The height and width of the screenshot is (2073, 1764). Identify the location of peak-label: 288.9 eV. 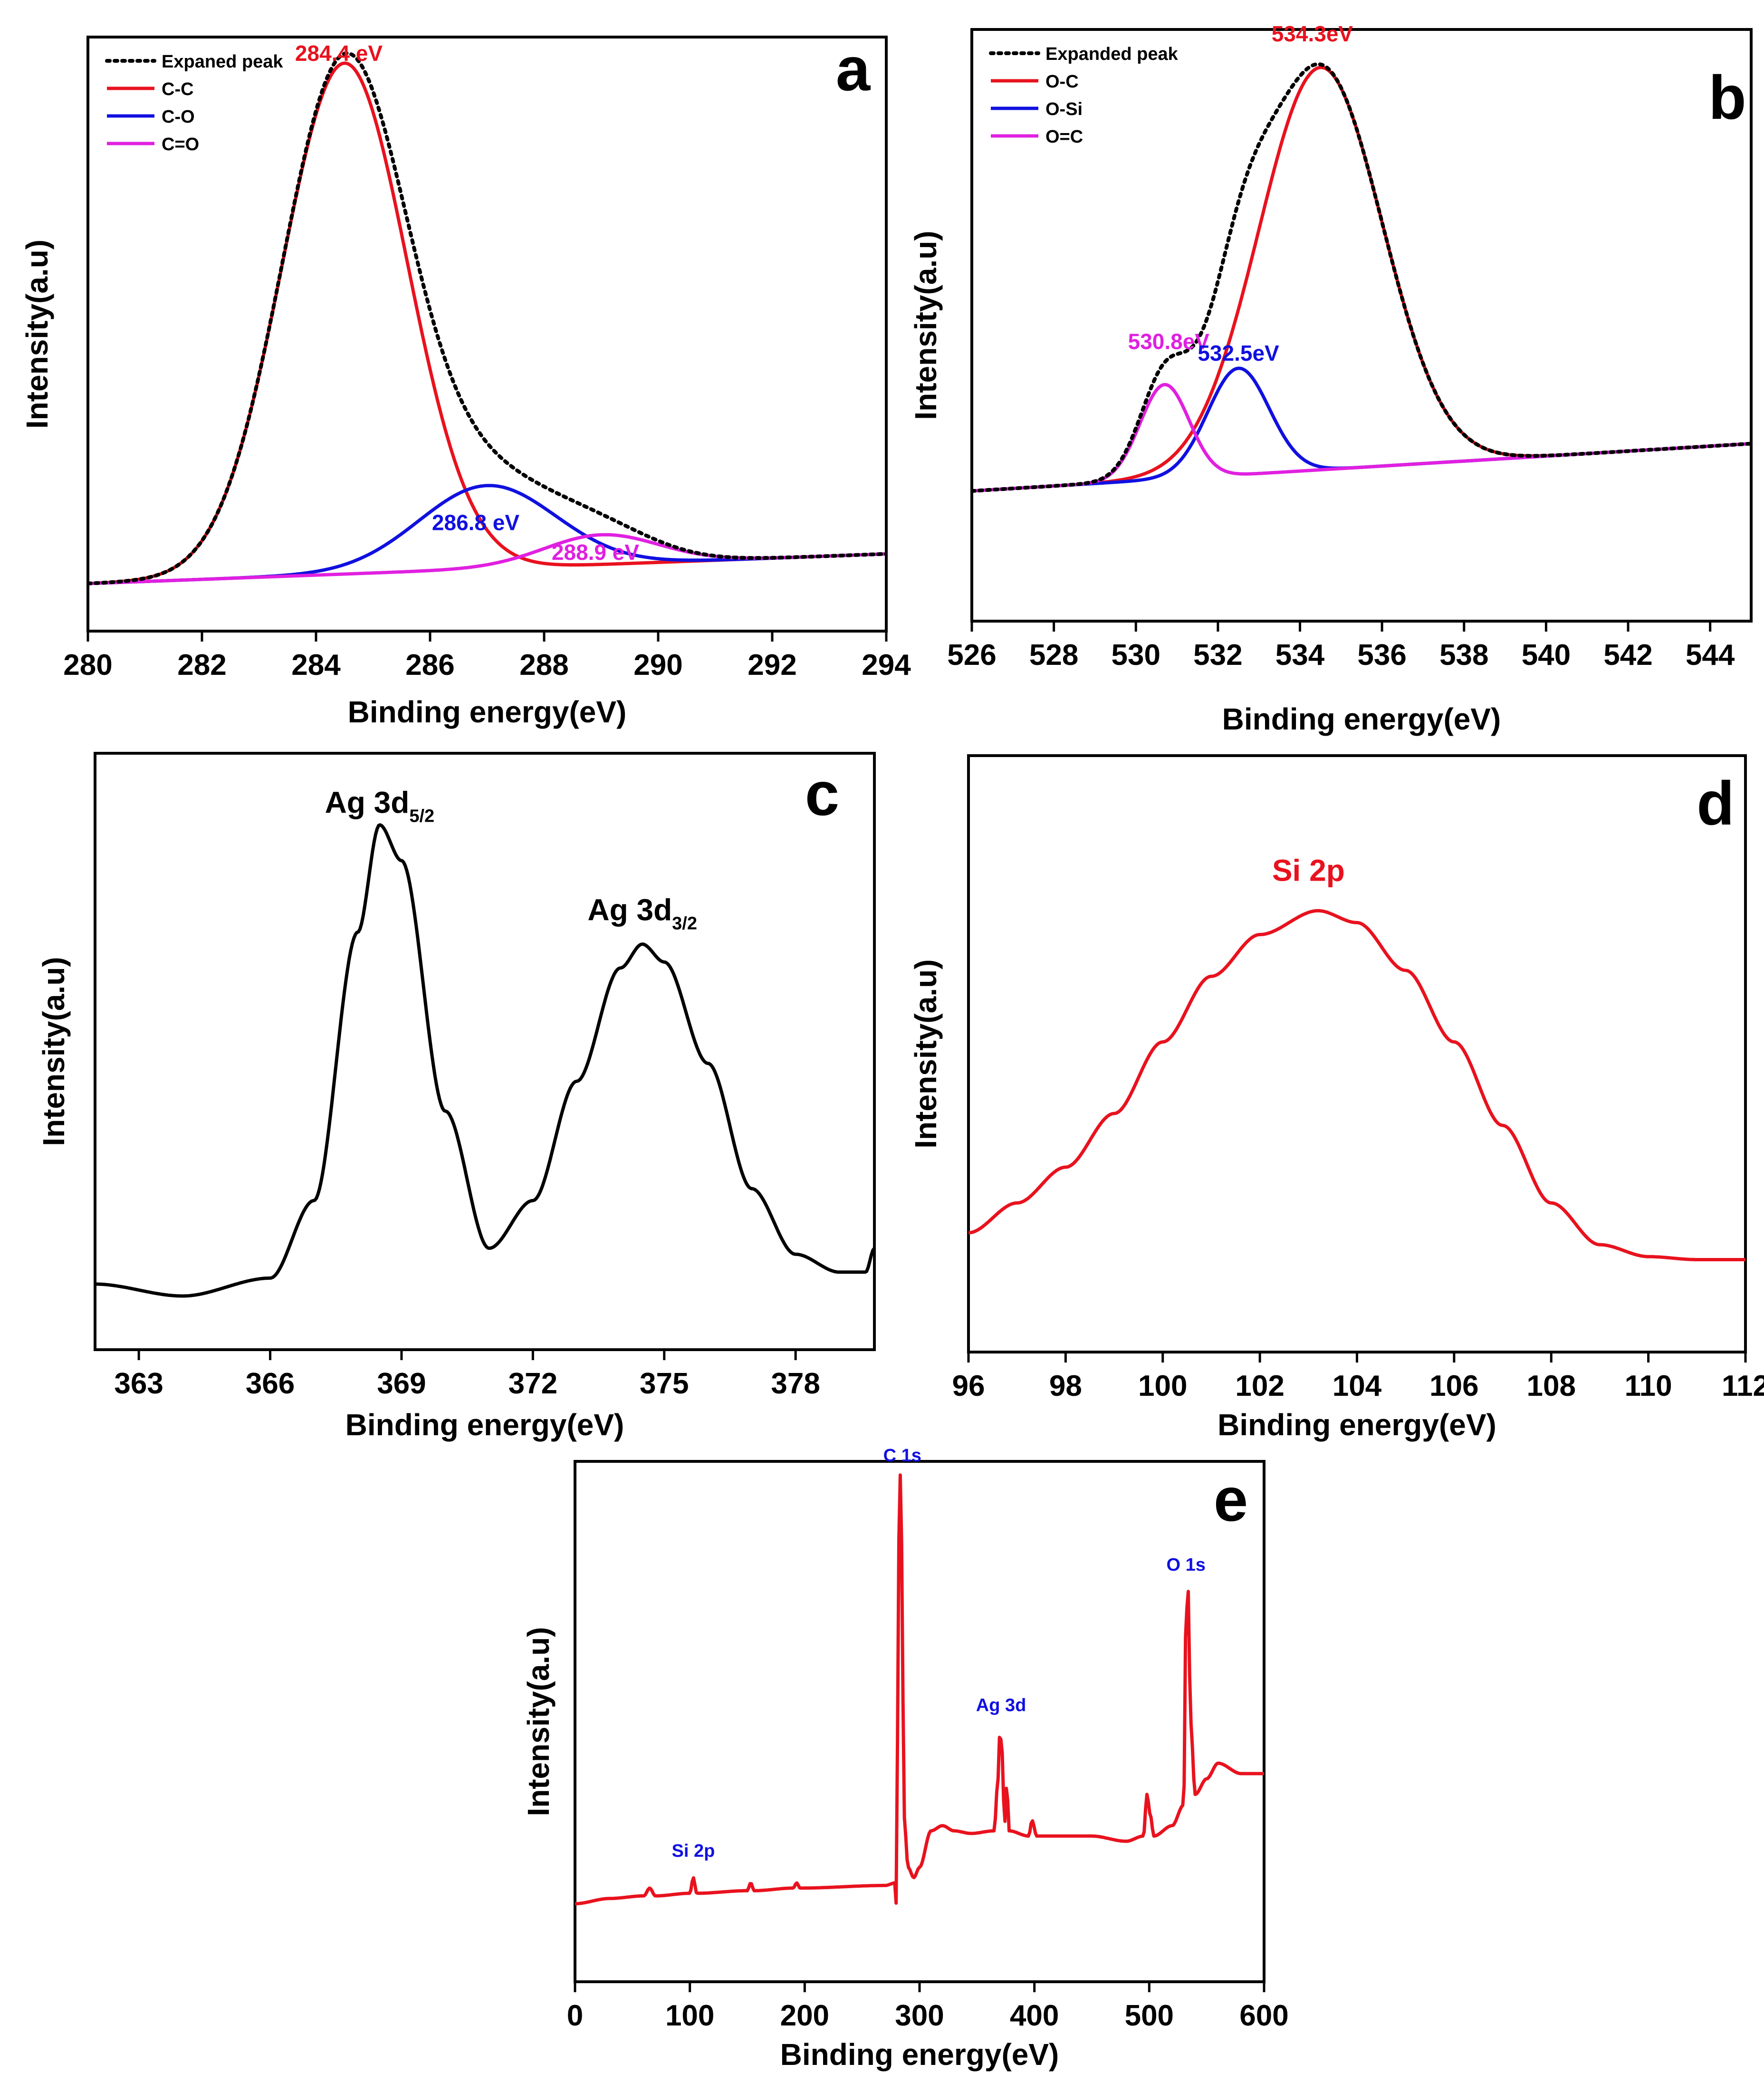
(595, 553).